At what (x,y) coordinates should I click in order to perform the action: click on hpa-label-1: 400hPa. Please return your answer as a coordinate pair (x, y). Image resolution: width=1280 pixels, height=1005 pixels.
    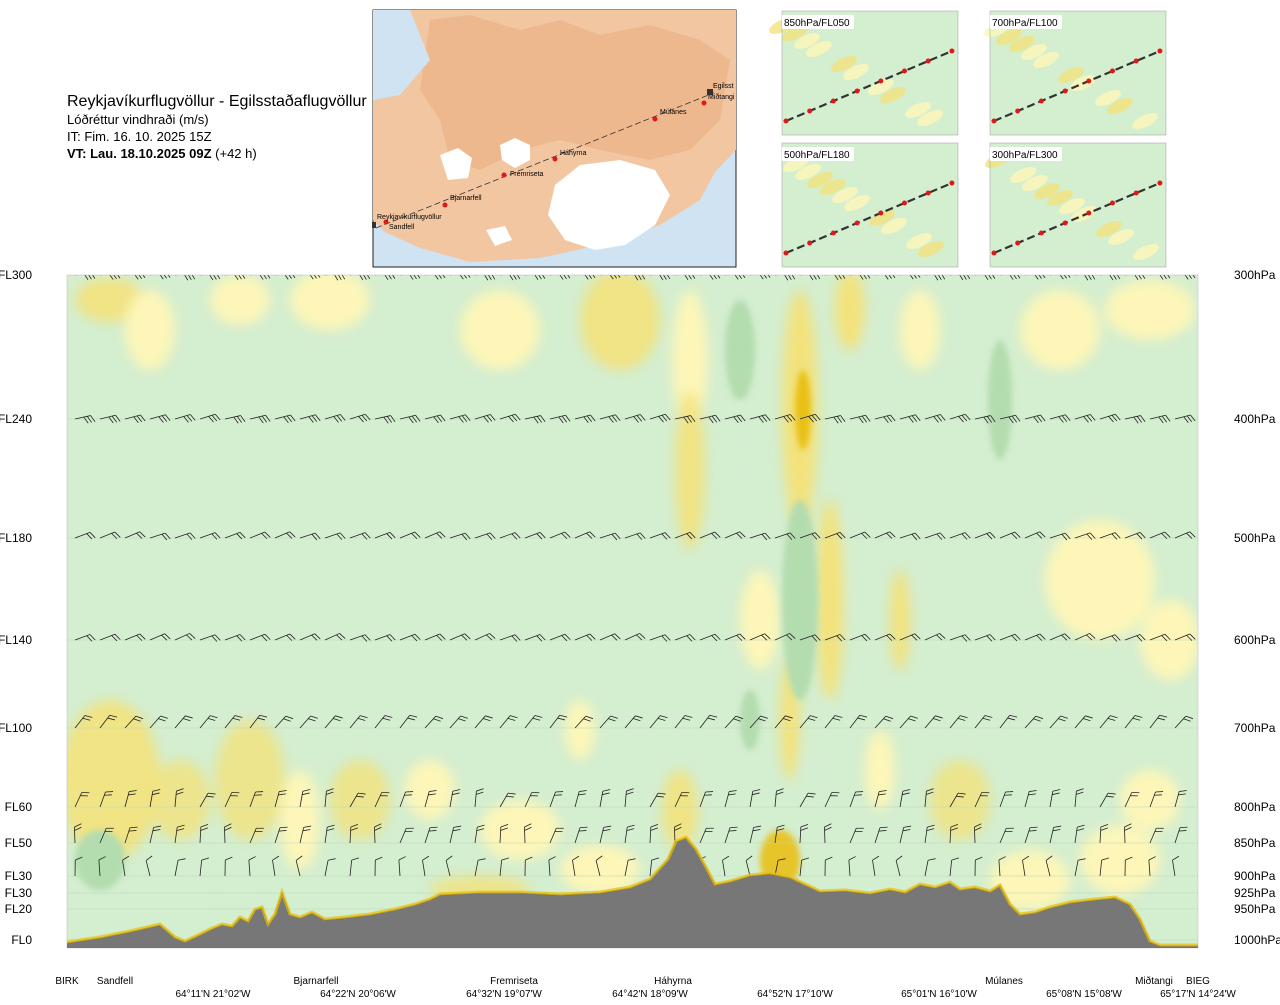
    Looking at the image, I should click on (1255, 419).